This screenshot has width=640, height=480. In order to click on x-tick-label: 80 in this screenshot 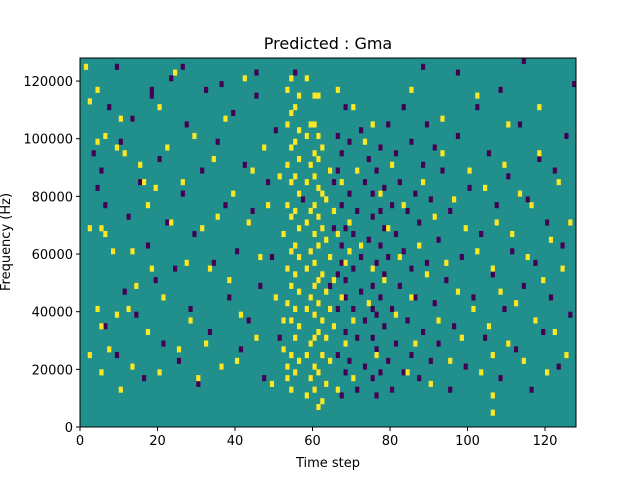, I will do `click(390, 441)`.